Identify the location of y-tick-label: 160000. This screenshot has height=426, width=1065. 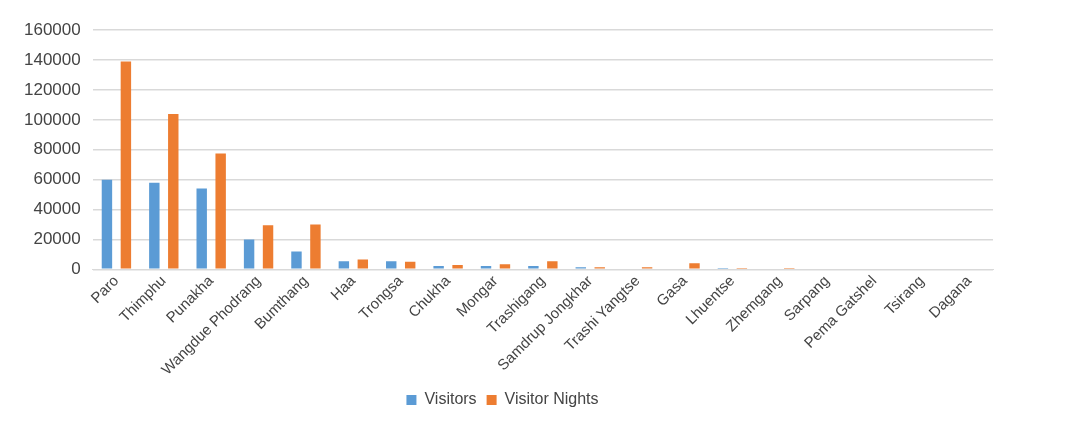
(52, 29).